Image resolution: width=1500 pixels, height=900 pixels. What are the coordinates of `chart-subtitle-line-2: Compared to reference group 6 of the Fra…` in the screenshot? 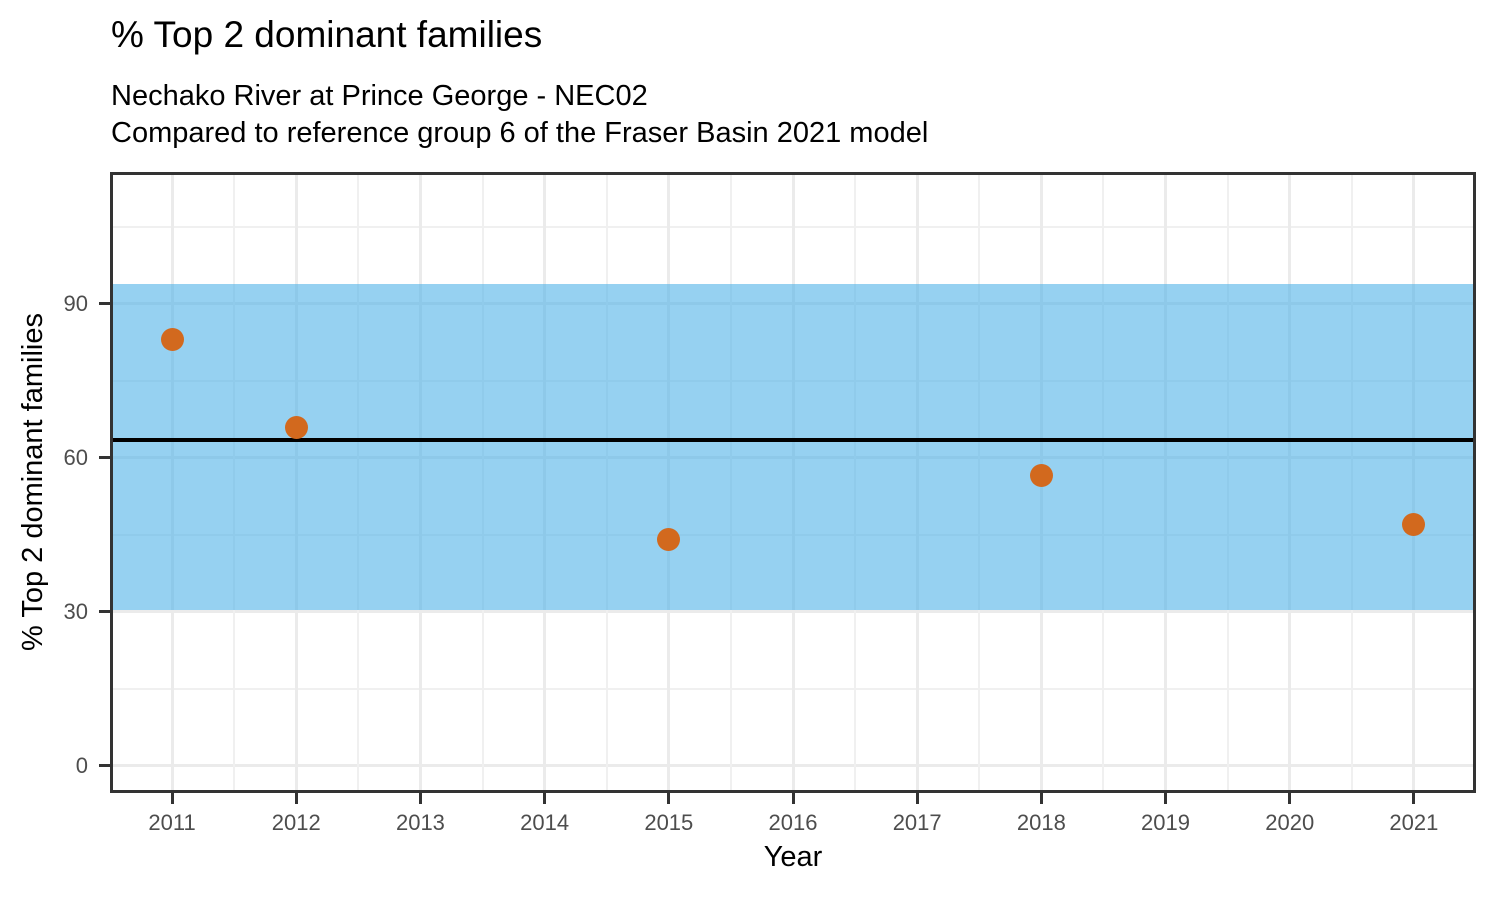 It's located at (520, 133).